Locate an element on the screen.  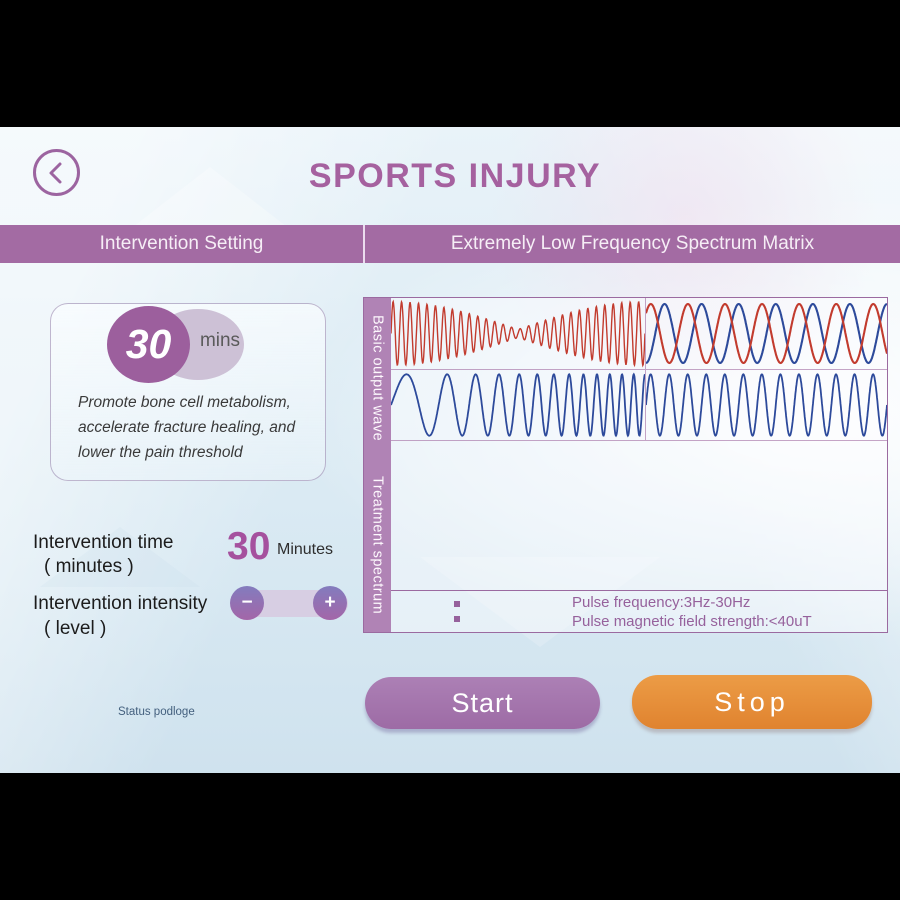
tab-spectrum-matrix: Extremely Low Frequency Spectrum Matrix is located at coordinates (632, 244).